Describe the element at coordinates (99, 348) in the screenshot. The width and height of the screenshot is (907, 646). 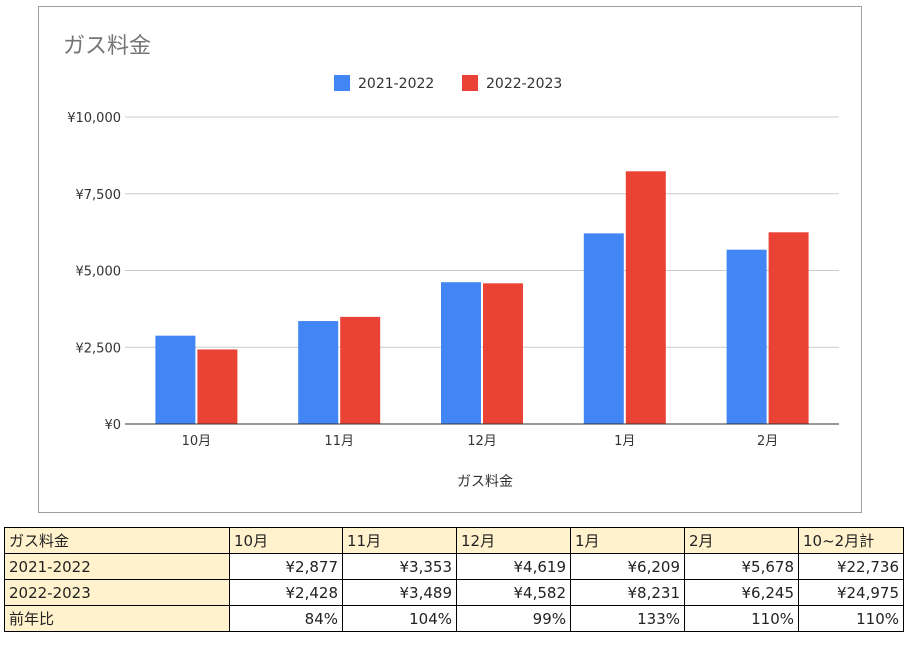
I see `y-tick-label: ¥2,500` at that location.